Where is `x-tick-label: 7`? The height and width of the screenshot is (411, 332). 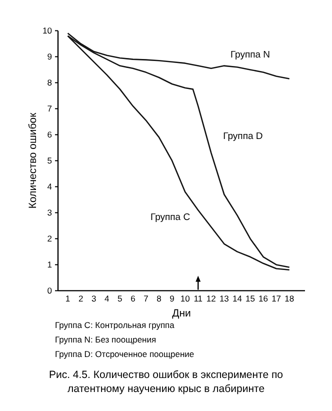 x-tick-label: 7 is located at coordinates (146, 299).